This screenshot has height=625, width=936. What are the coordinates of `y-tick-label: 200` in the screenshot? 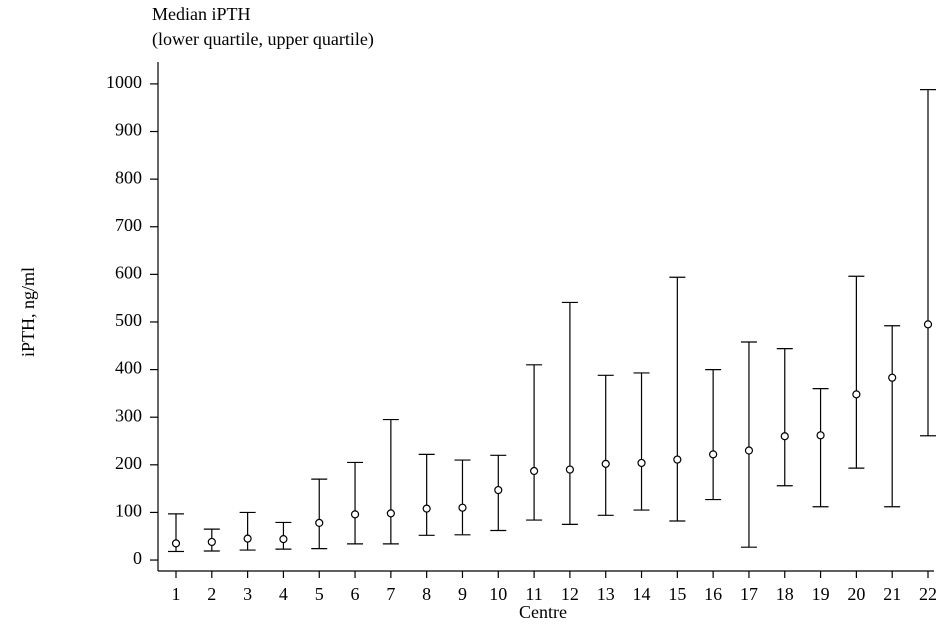 It's located at (128, 463).